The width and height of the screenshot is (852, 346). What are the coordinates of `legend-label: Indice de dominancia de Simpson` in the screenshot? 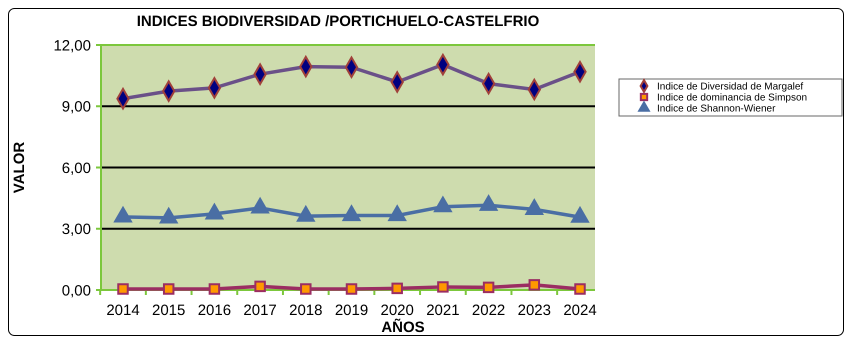 It's located at (732, 98).